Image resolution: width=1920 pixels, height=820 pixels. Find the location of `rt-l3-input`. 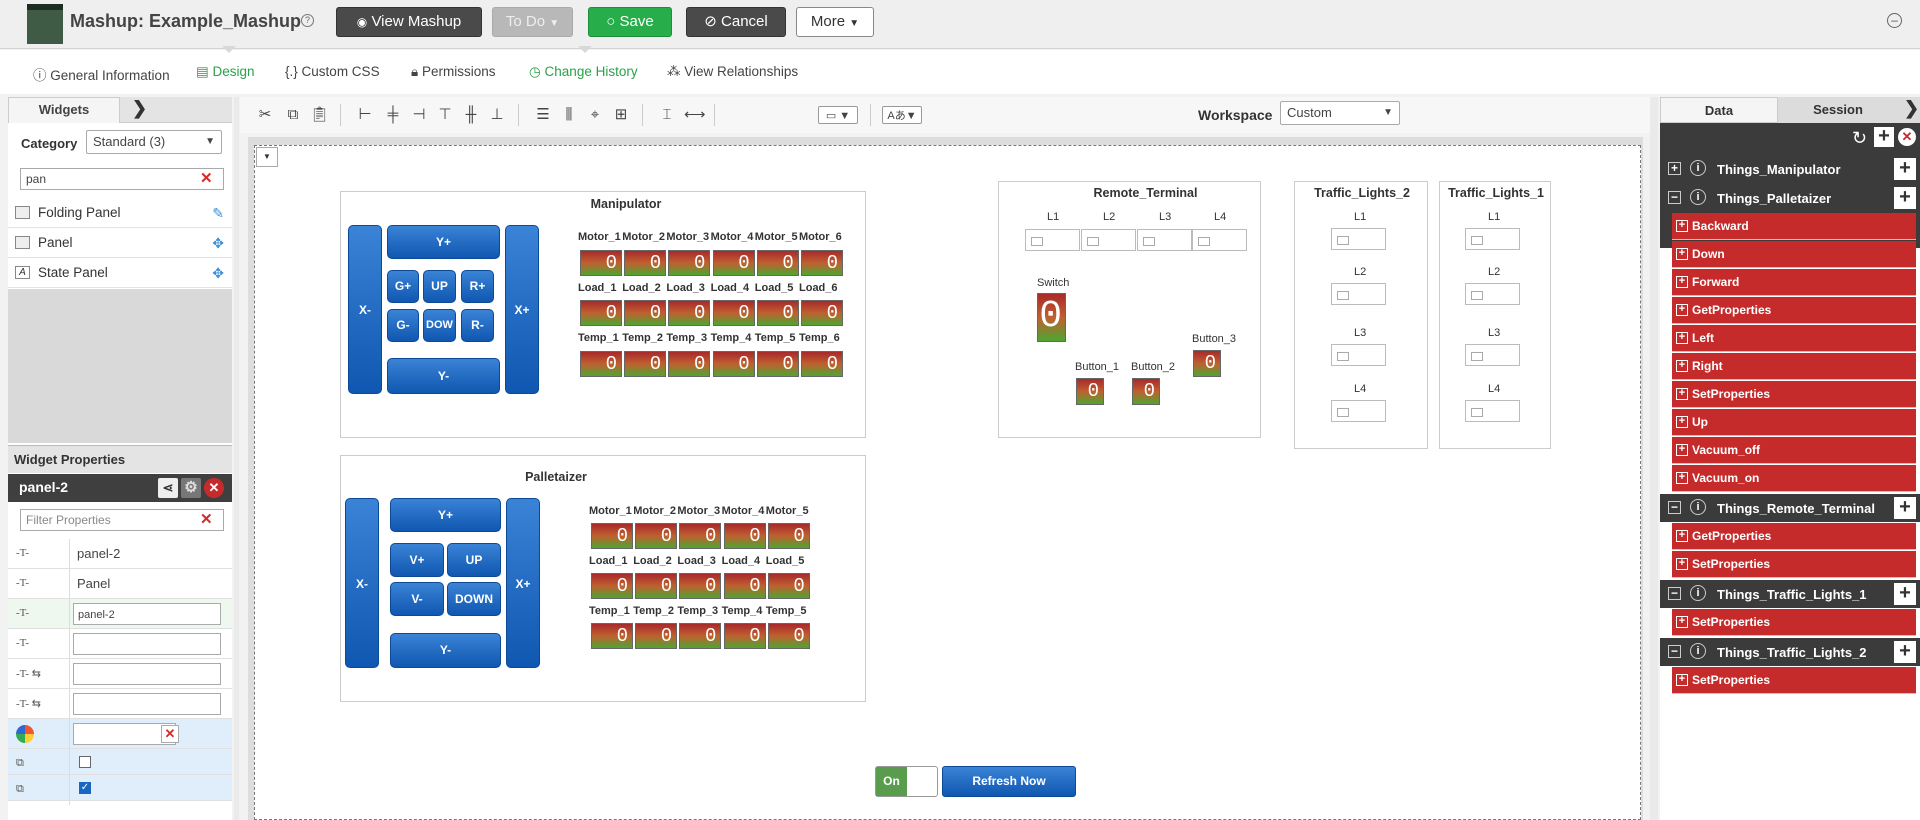

rt-l3-input is located at coordinates (1164, 240).